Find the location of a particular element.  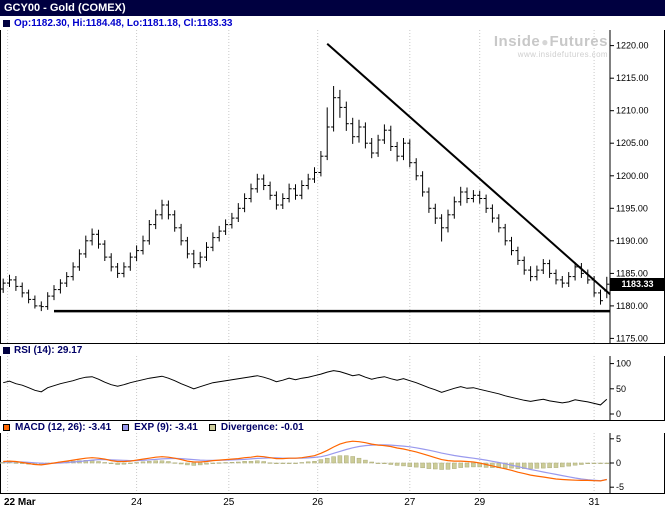

y-axis-tick-label: 1175.00 is located at coordinates (632, 338).